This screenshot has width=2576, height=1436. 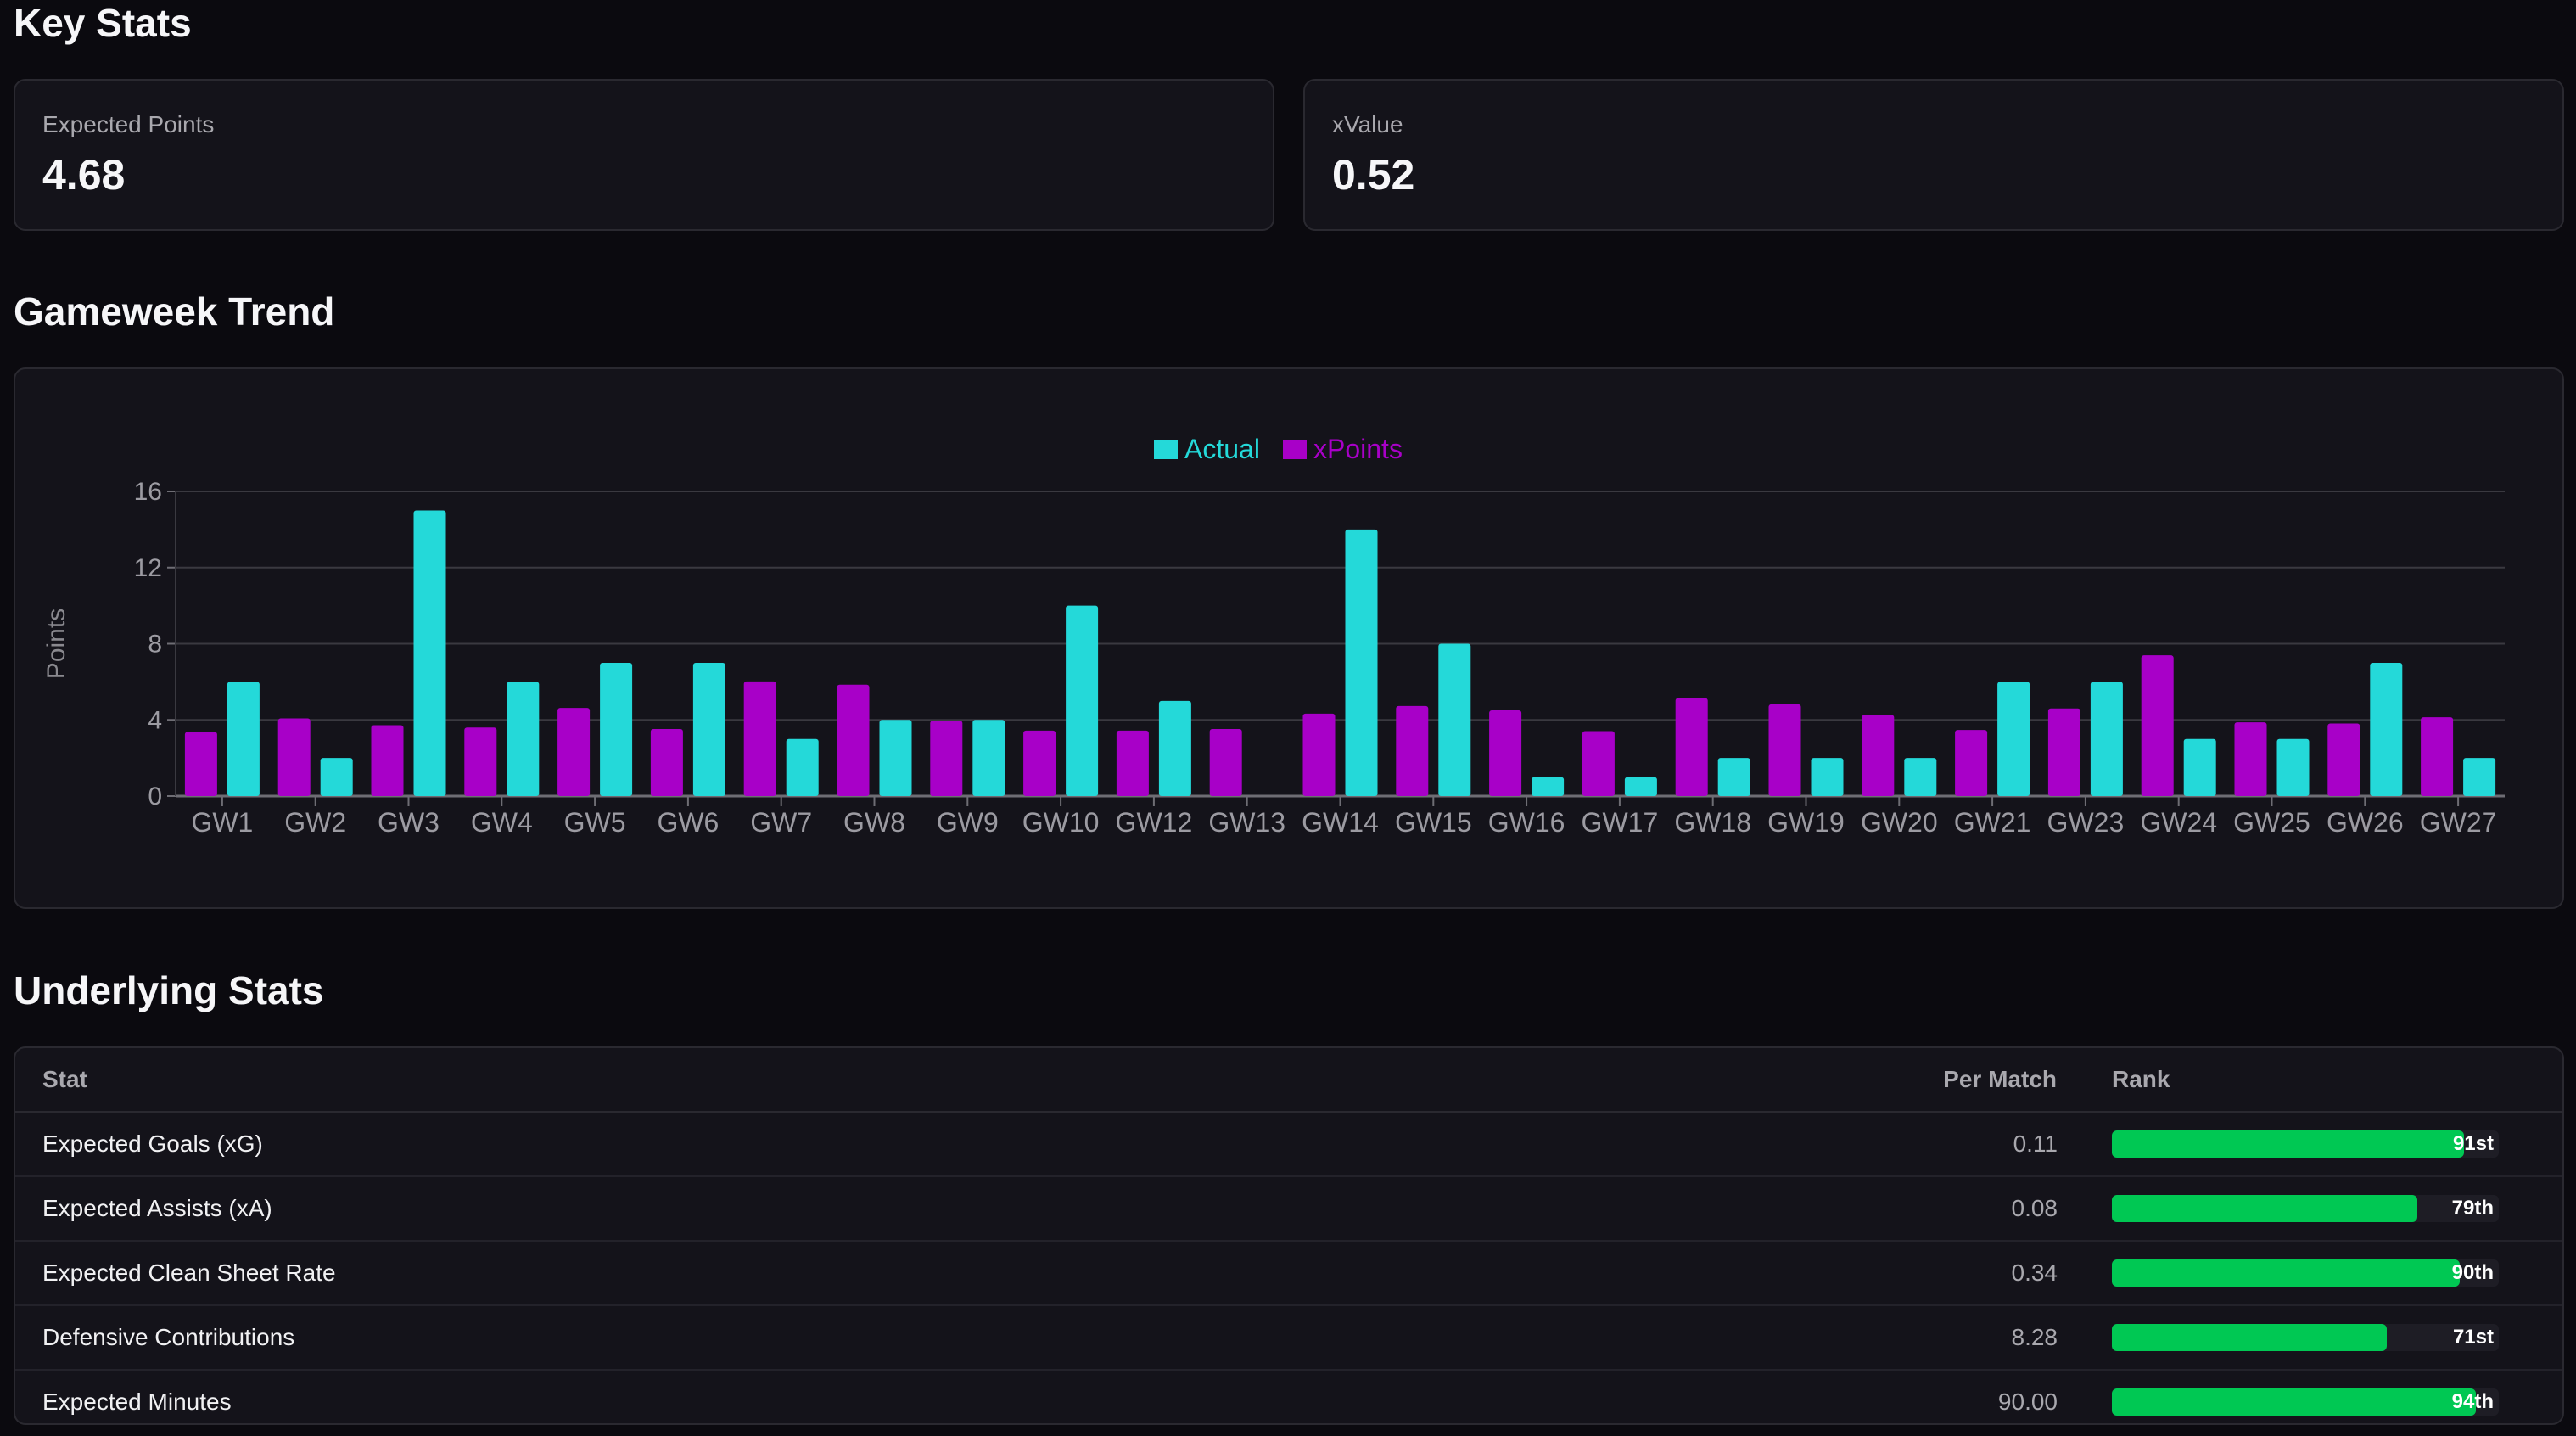 What do you see at coordinates (137, 1401) in the screenshot?
I see `stat-name: Expected Minutes` at bounding box center [137, 1401].